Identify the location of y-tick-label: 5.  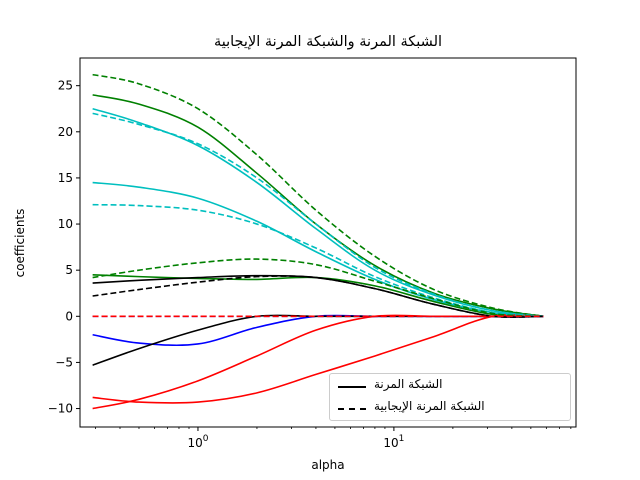
(69, 270).